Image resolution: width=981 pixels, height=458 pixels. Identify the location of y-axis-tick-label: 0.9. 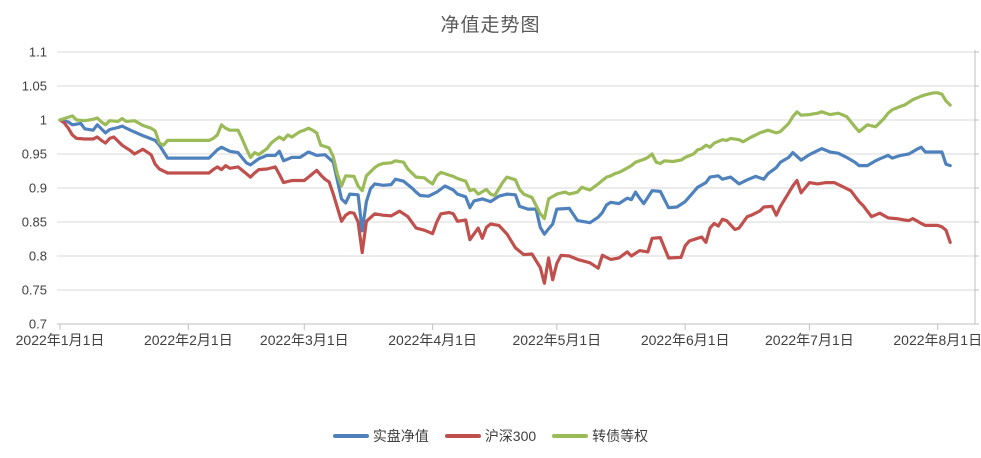
(38, 188).